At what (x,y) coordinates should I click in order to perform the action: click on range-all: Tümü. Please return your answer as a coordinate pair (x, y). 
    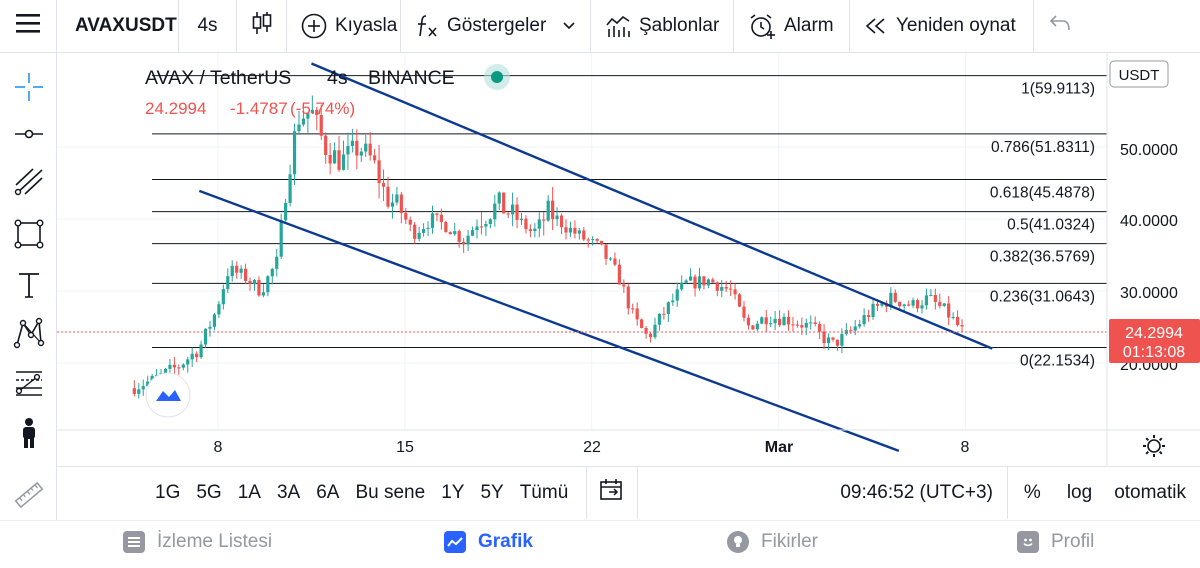
    Looking at the image, I should click on (544, 492).